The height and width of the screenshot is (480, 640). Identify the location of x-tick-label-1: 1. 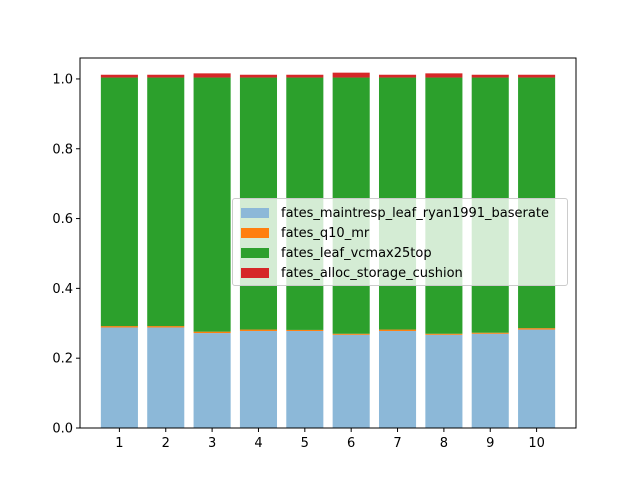
(119, 443).